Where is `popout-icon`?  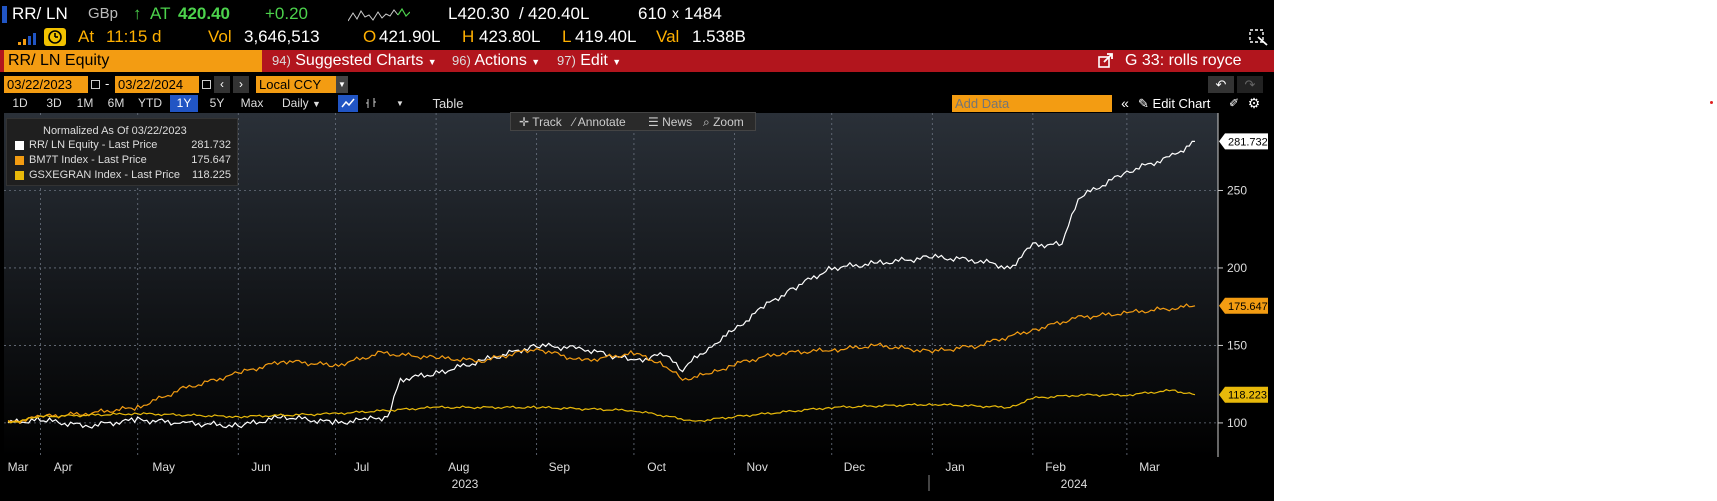
popout-icon is located at coordinates (1106, 61).